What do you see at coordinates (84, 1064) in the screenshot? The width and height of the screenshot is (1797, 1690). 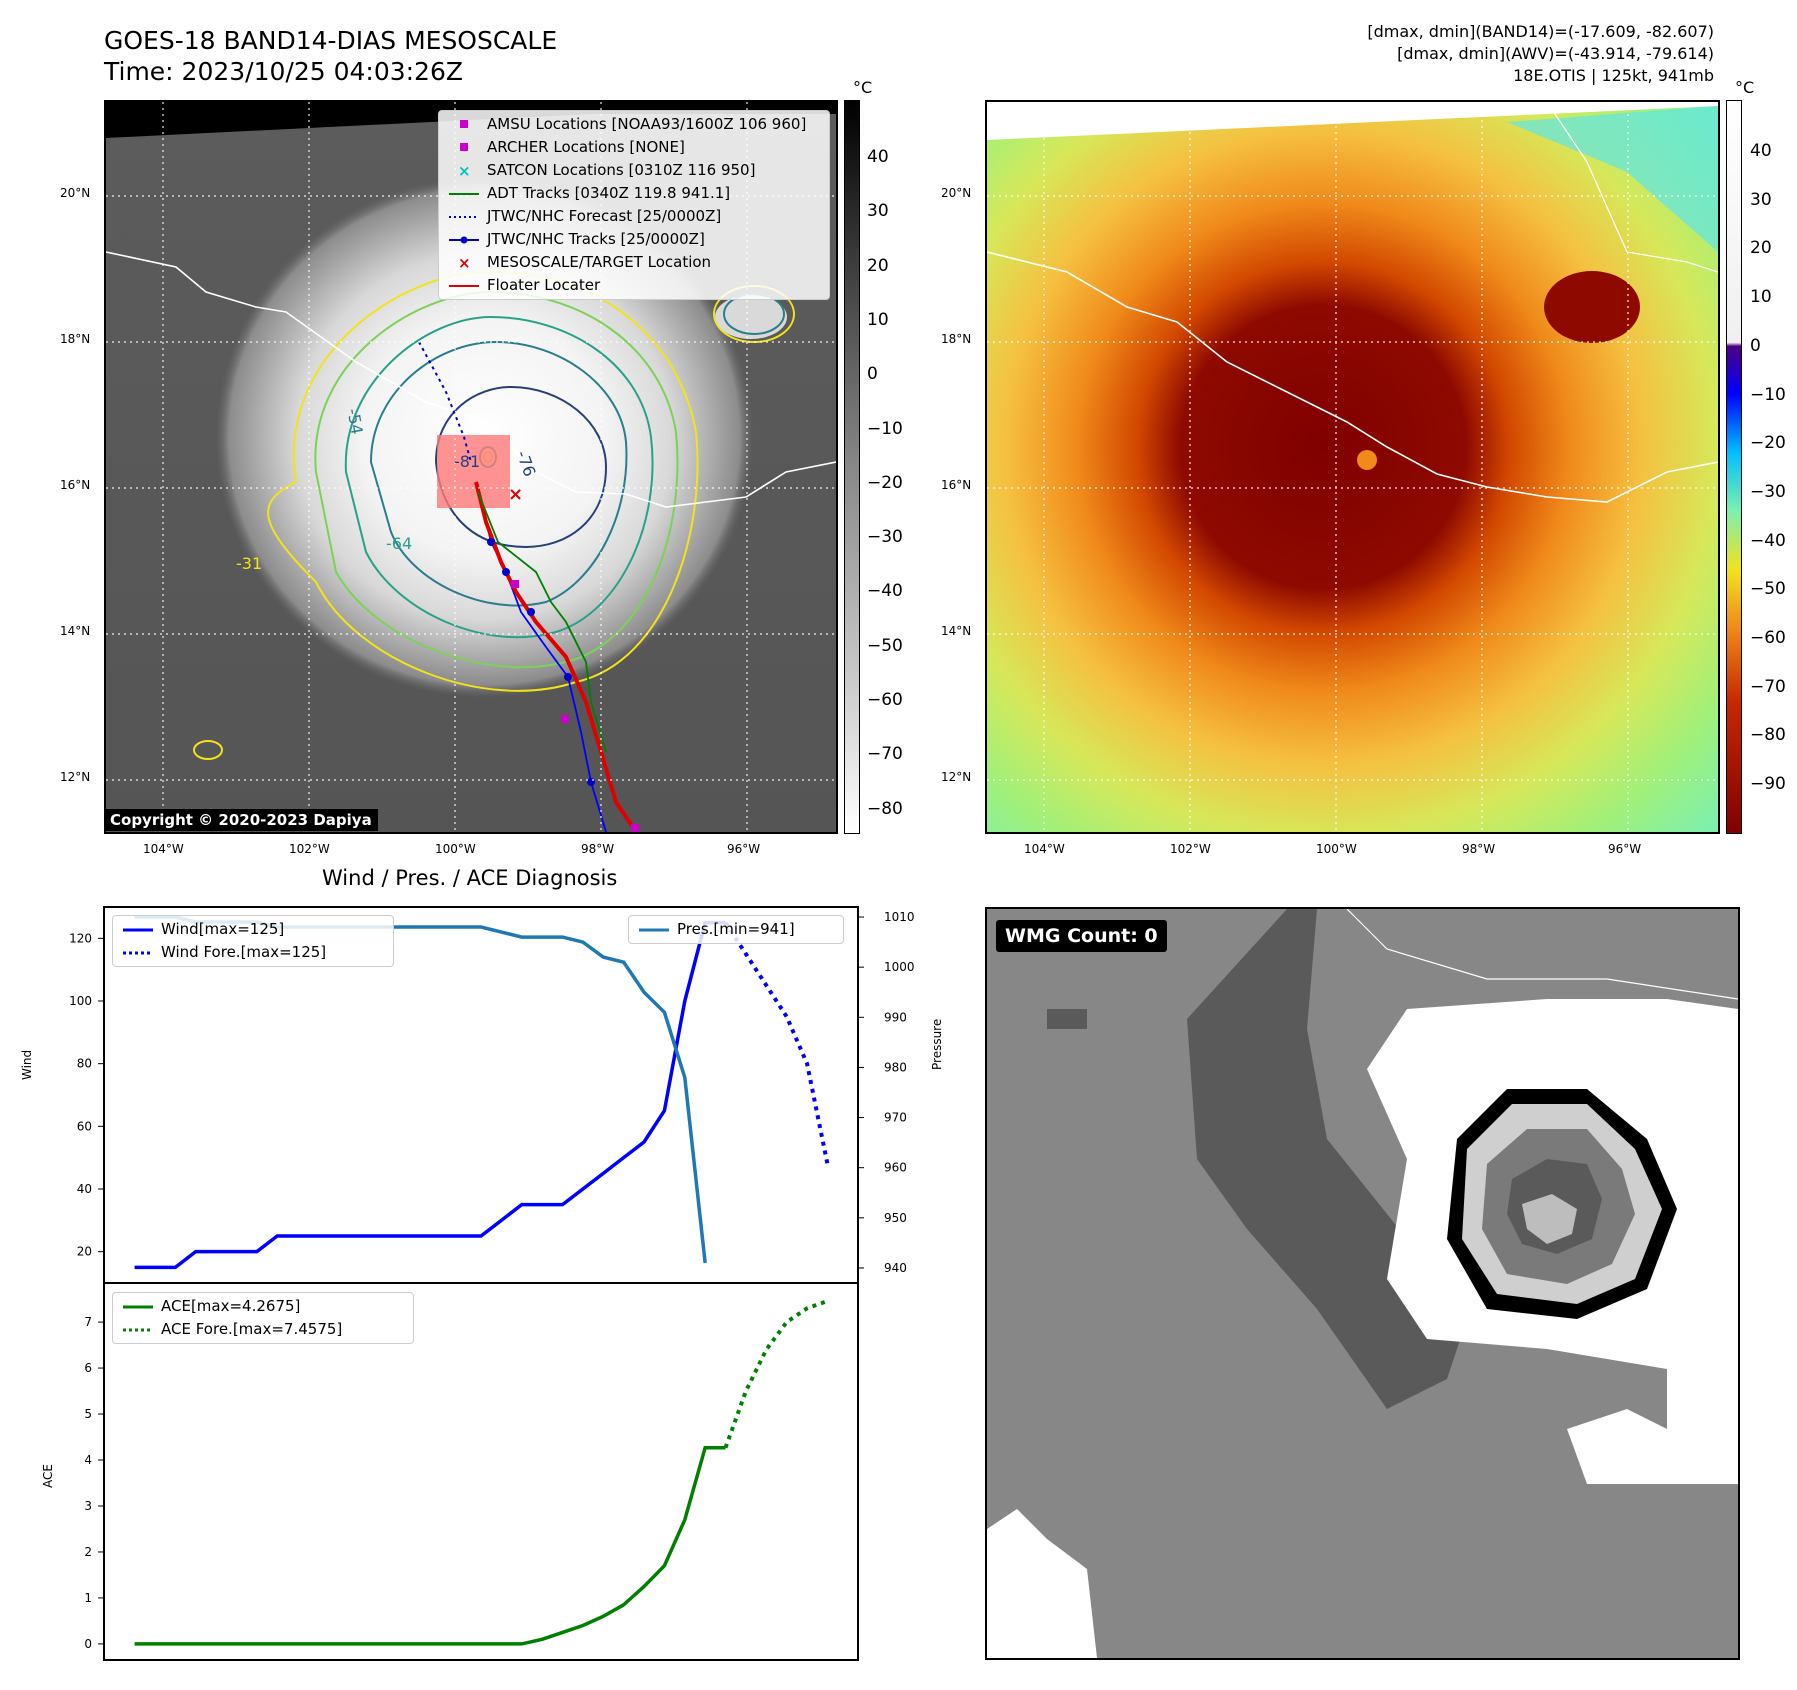 I see `y-tick-label: 80` at bounding box center [84, 1064].